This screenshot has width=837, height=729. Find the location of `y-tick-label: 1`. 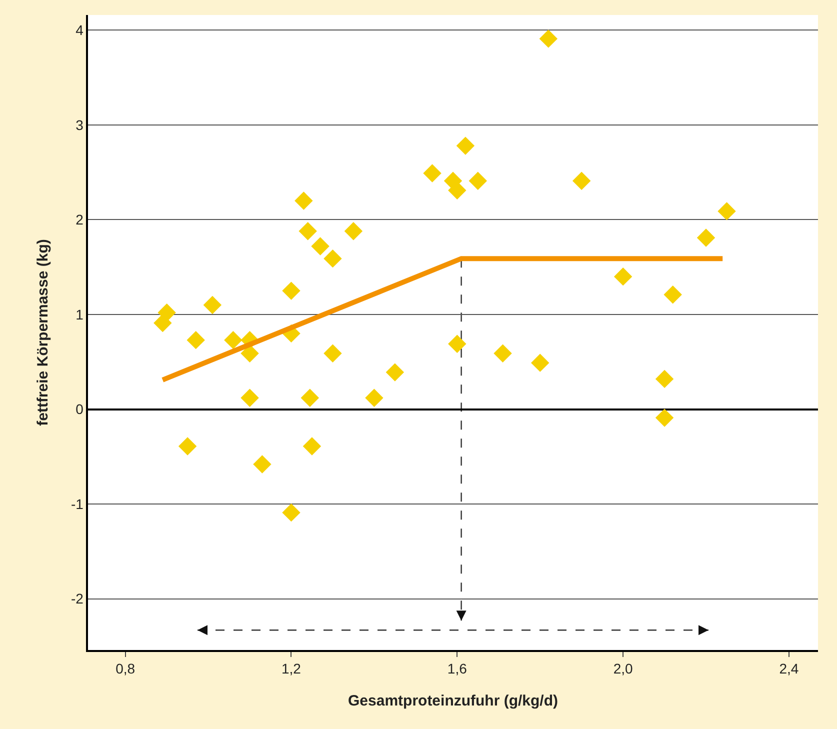

y-tick-label: 1 is located at coordinates (80, 314).